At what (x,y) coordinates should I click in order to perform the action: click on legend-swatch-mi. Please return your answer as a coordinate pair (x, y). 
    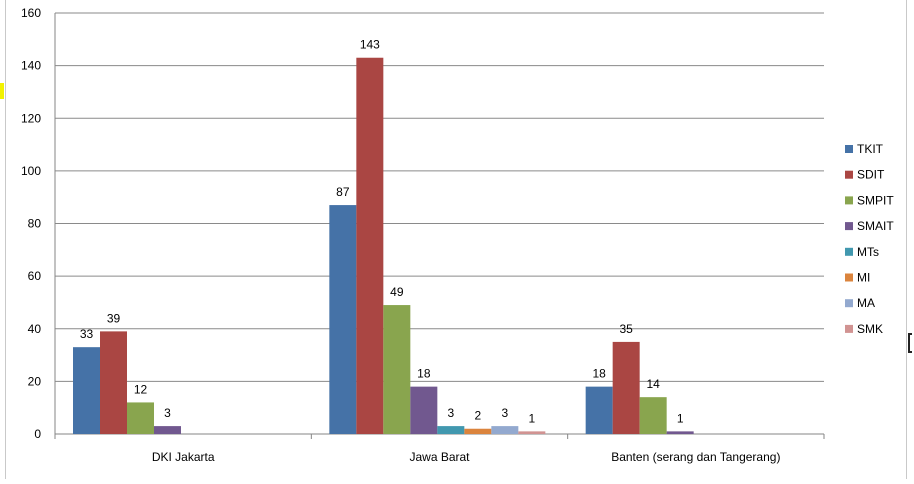
    Looking at the image, I should click on (849, 277).